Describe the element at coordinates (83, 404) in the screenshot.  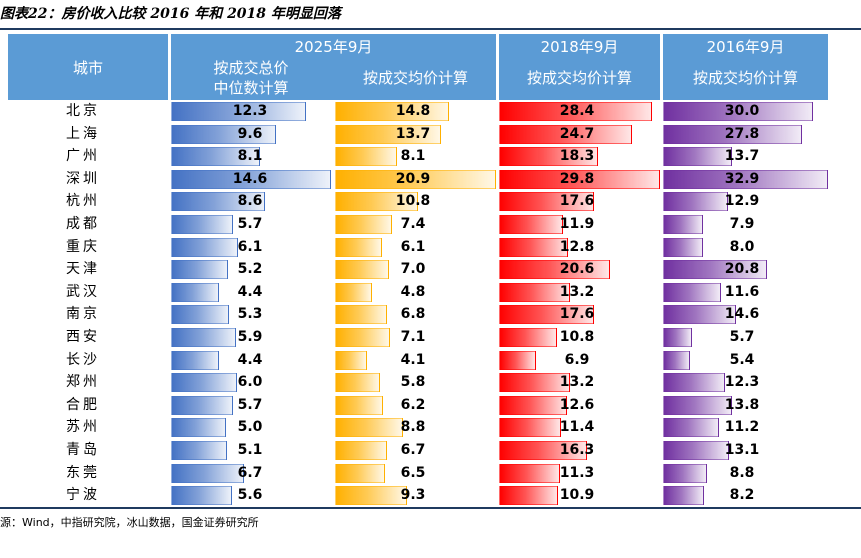
I see `city-label: 合肥` at that location.